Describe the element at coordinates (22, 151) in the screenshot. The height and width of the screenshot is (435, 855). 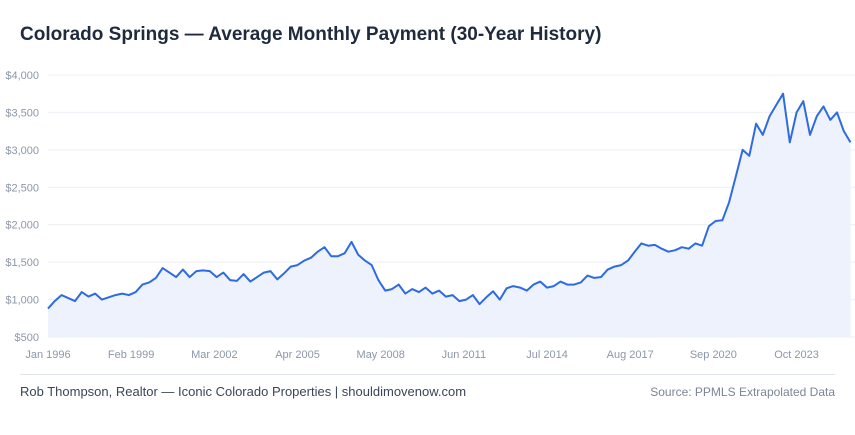
I see `y-tick-label: $3,000` at that location.